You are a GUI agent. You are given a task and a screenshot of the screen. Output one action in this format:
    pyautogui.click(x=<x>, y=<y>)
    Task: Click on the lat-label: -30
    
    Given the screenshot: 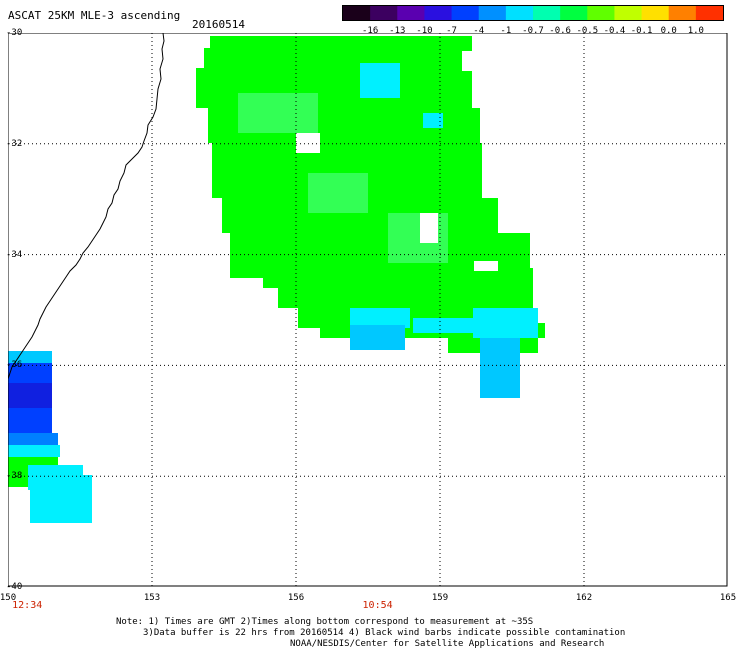 What is the action you would take?
    pyautogui.click(x=14, y=33)
    